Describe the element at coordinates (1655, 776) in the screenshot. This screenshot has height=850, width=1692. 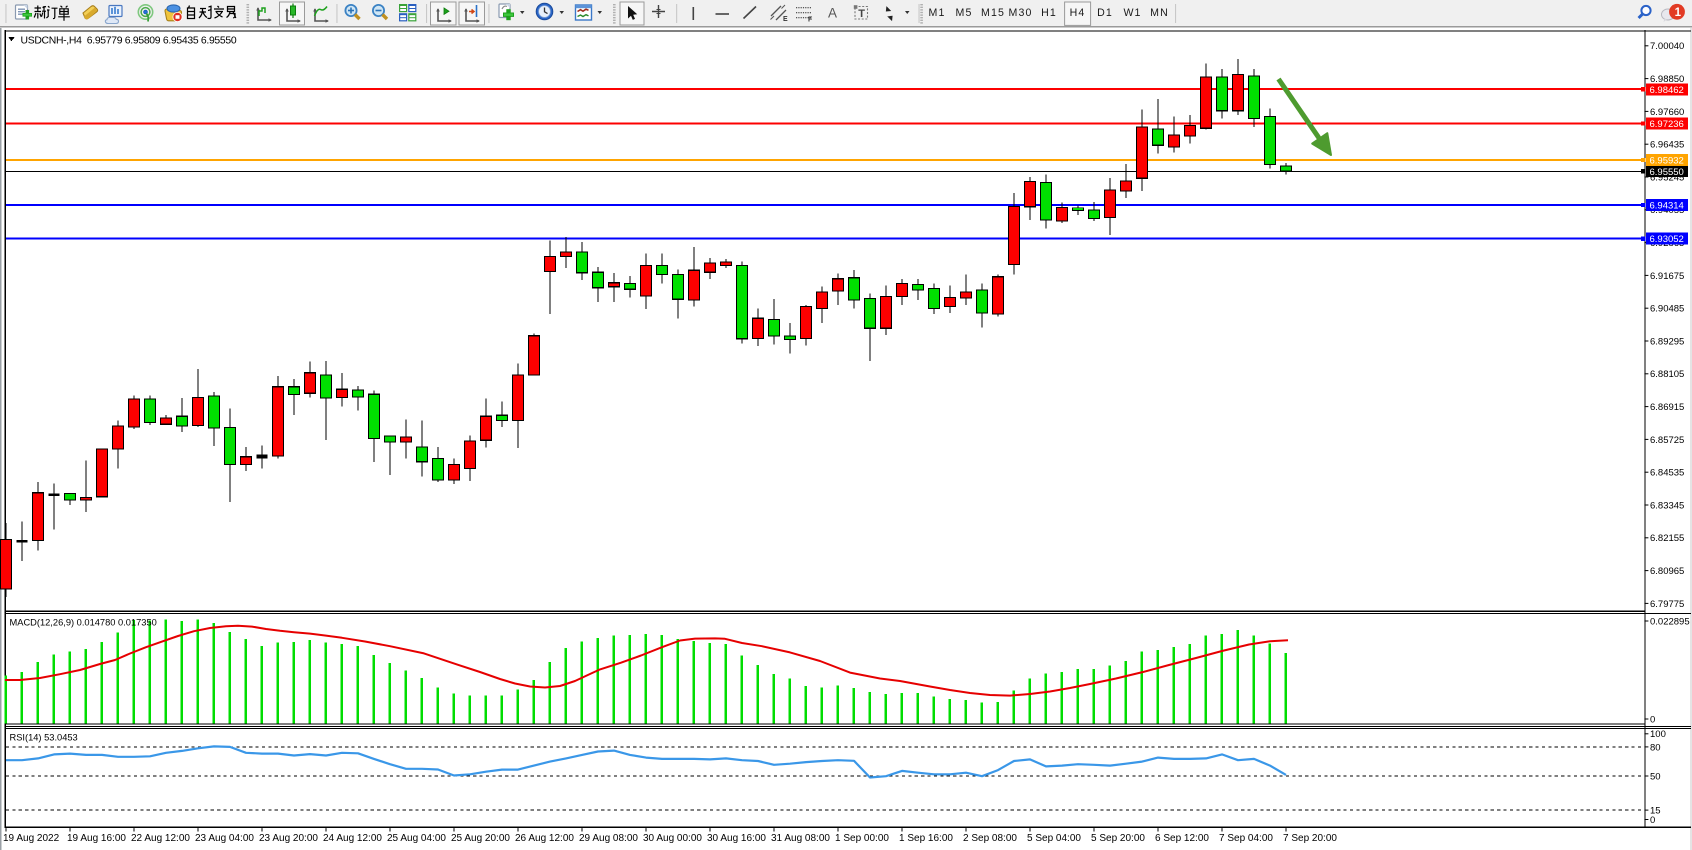
I see `svg-text: 50` at that location.